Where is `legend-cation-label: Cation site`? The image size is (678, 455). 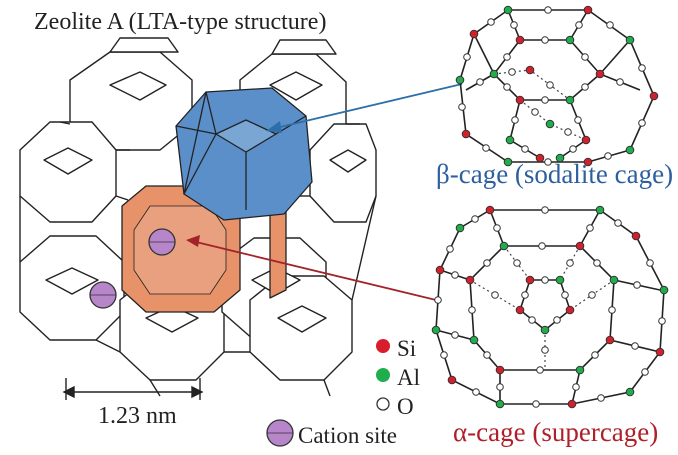 legend-cation-label: Cation site is located at coordinates (348, 435).